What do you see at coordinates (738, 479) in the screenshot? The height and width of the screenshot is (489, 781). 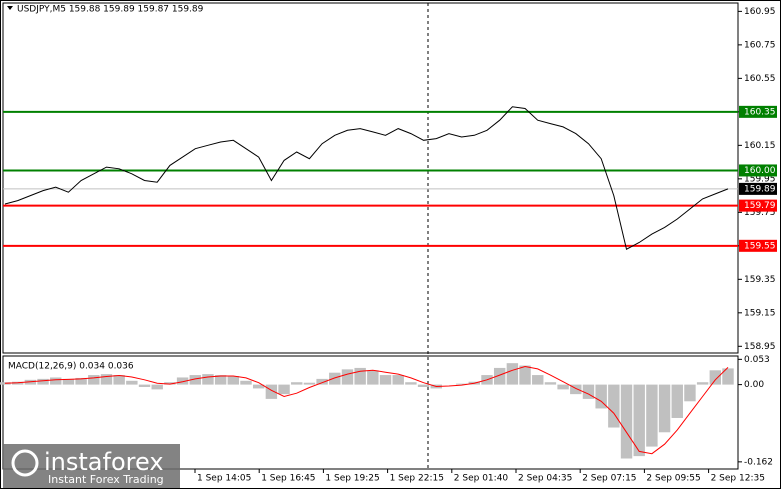 I see `x-tick-label: 2 Sep 12:35` at bounding box center [738, 479].